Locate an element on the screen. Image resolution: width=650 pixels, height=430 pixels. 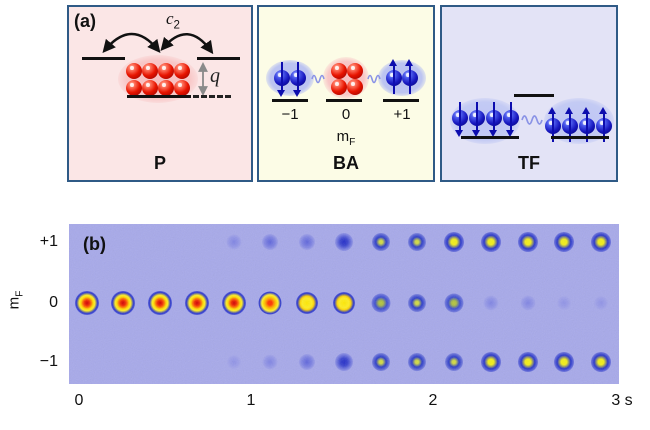
atom-cloud-mf-plus1 is located at coordinates (402, 78).